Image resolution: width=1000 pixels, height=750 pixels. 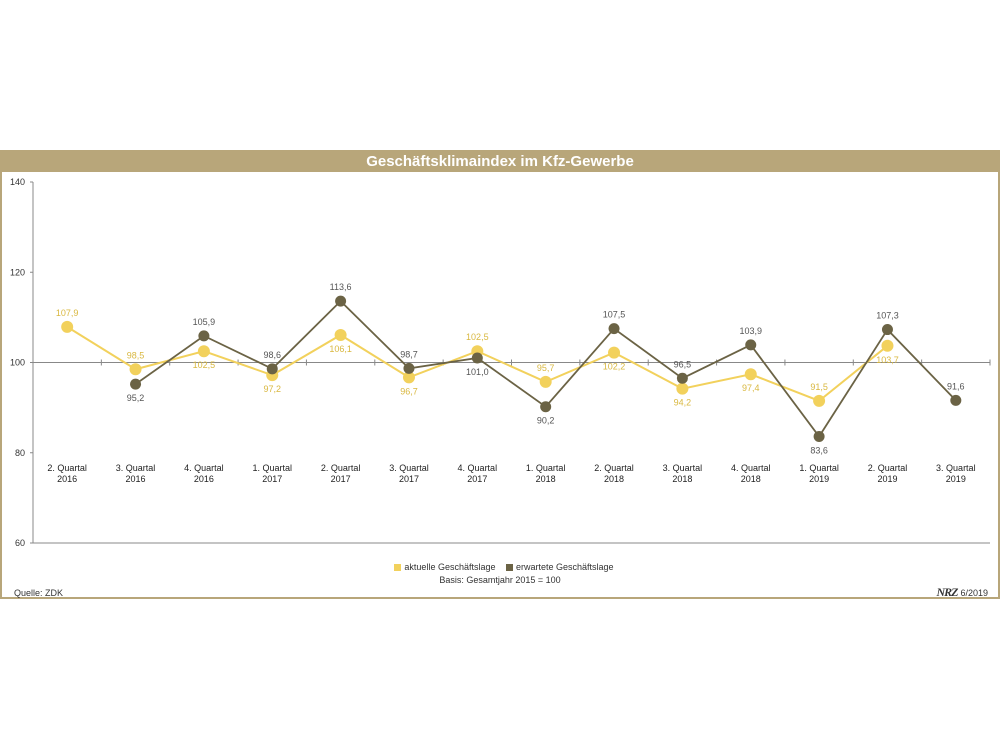 I want to click on legend-swatch-actual, so click(x=398, y=568).